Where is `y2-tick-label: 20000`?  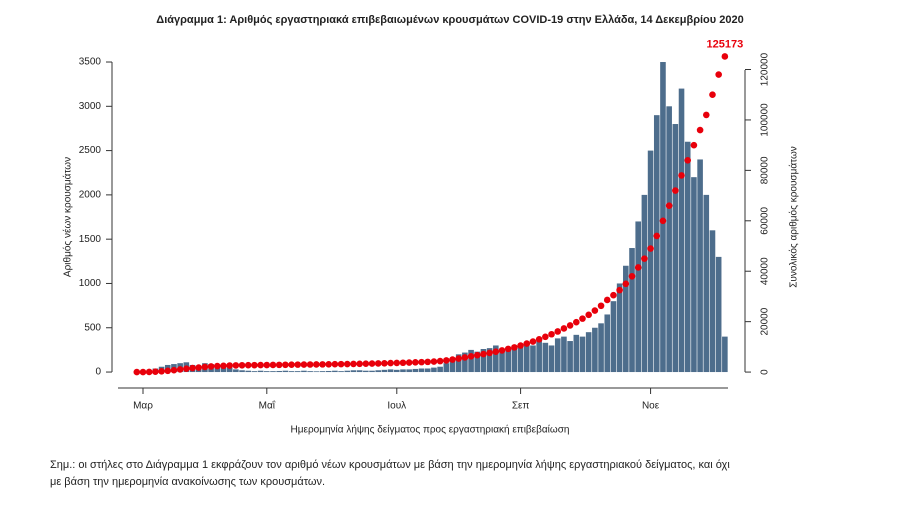
y2-tick-label: 20000 is located at coordinates (765, 321).